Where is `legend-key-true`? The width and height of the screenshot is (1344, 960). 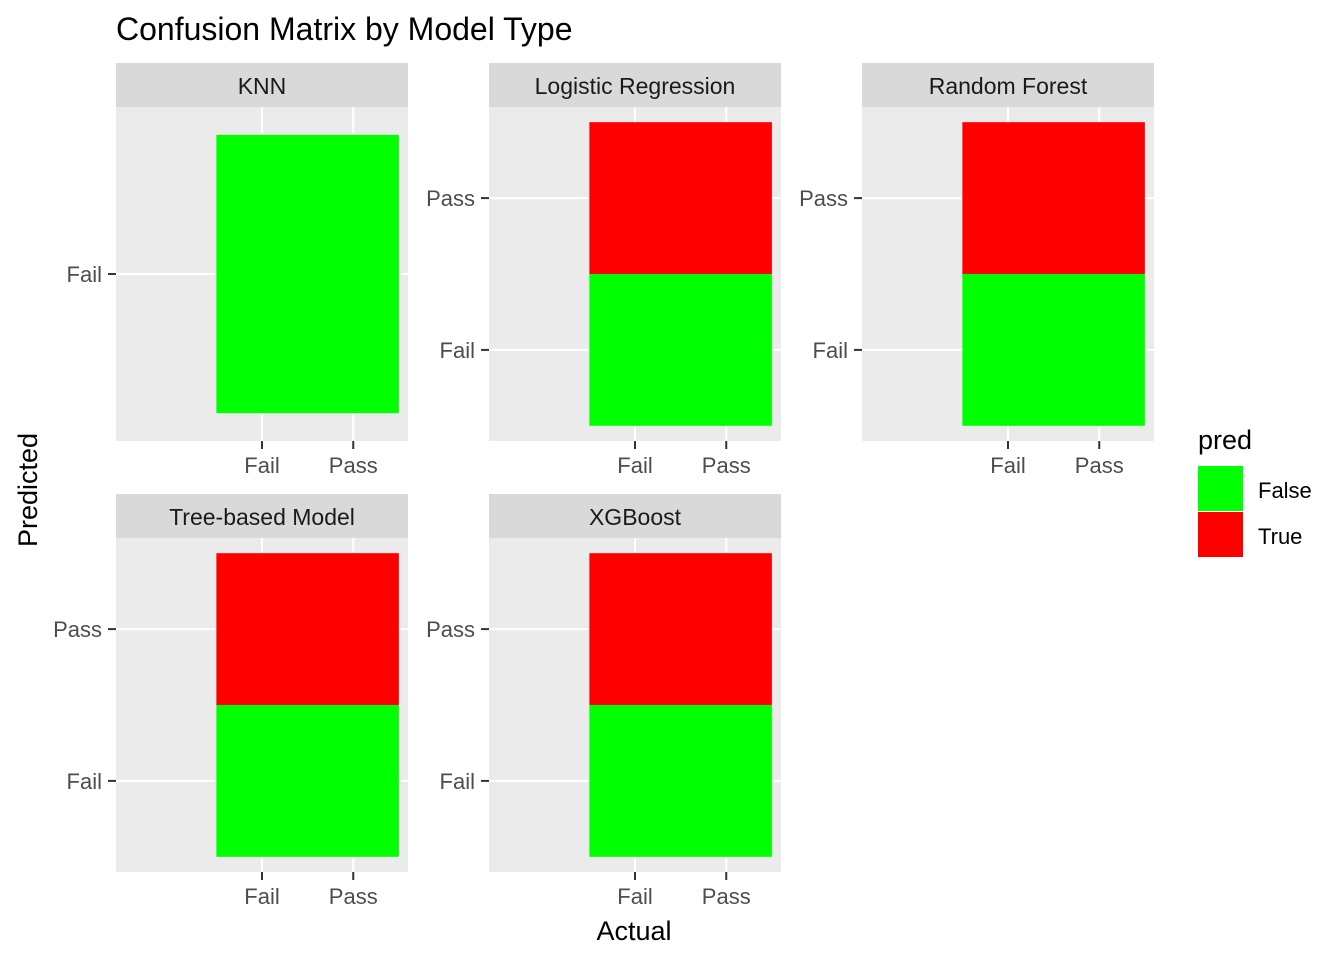 legend-key-true is located at coordinates (1220, 534).